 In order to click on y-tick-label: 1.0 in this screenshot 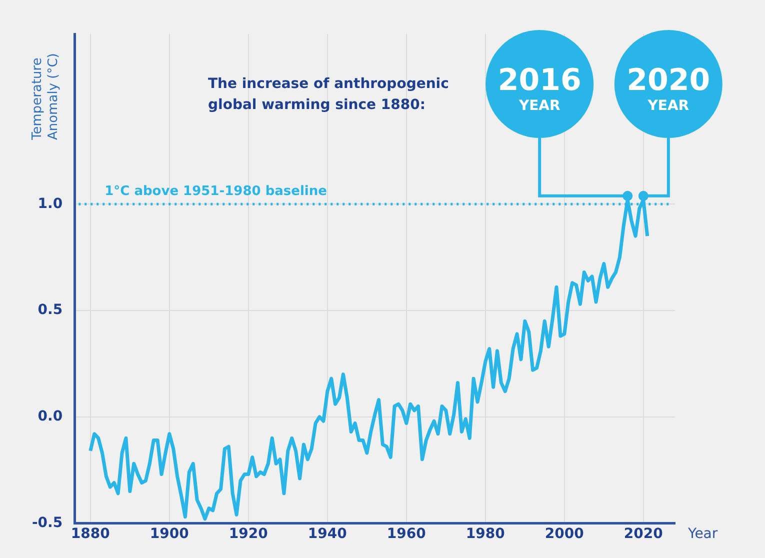, I will do `click(50, 204)`.